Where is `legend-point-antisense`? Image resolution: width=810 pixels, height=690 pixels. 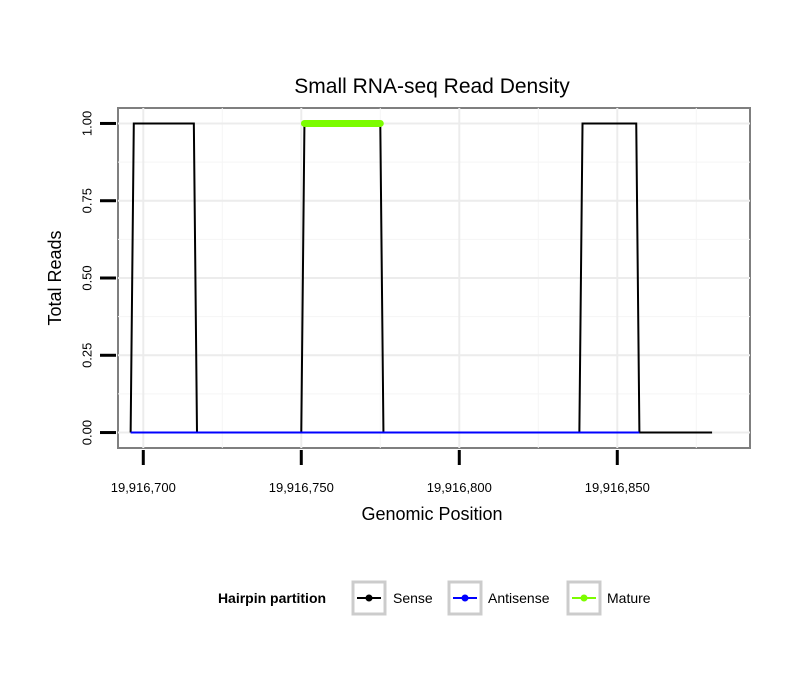
legend-point-antisense is located at coordinates (465, 598).